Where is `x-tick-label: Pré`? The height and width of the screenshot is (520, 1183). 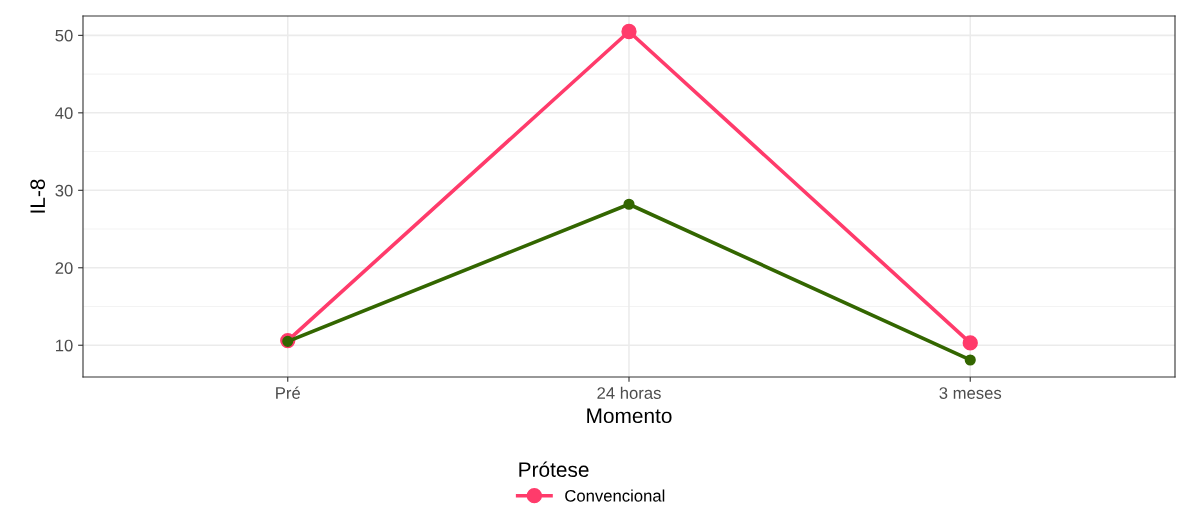 x-tick-label: Pré is located at coordinates (288, 392).